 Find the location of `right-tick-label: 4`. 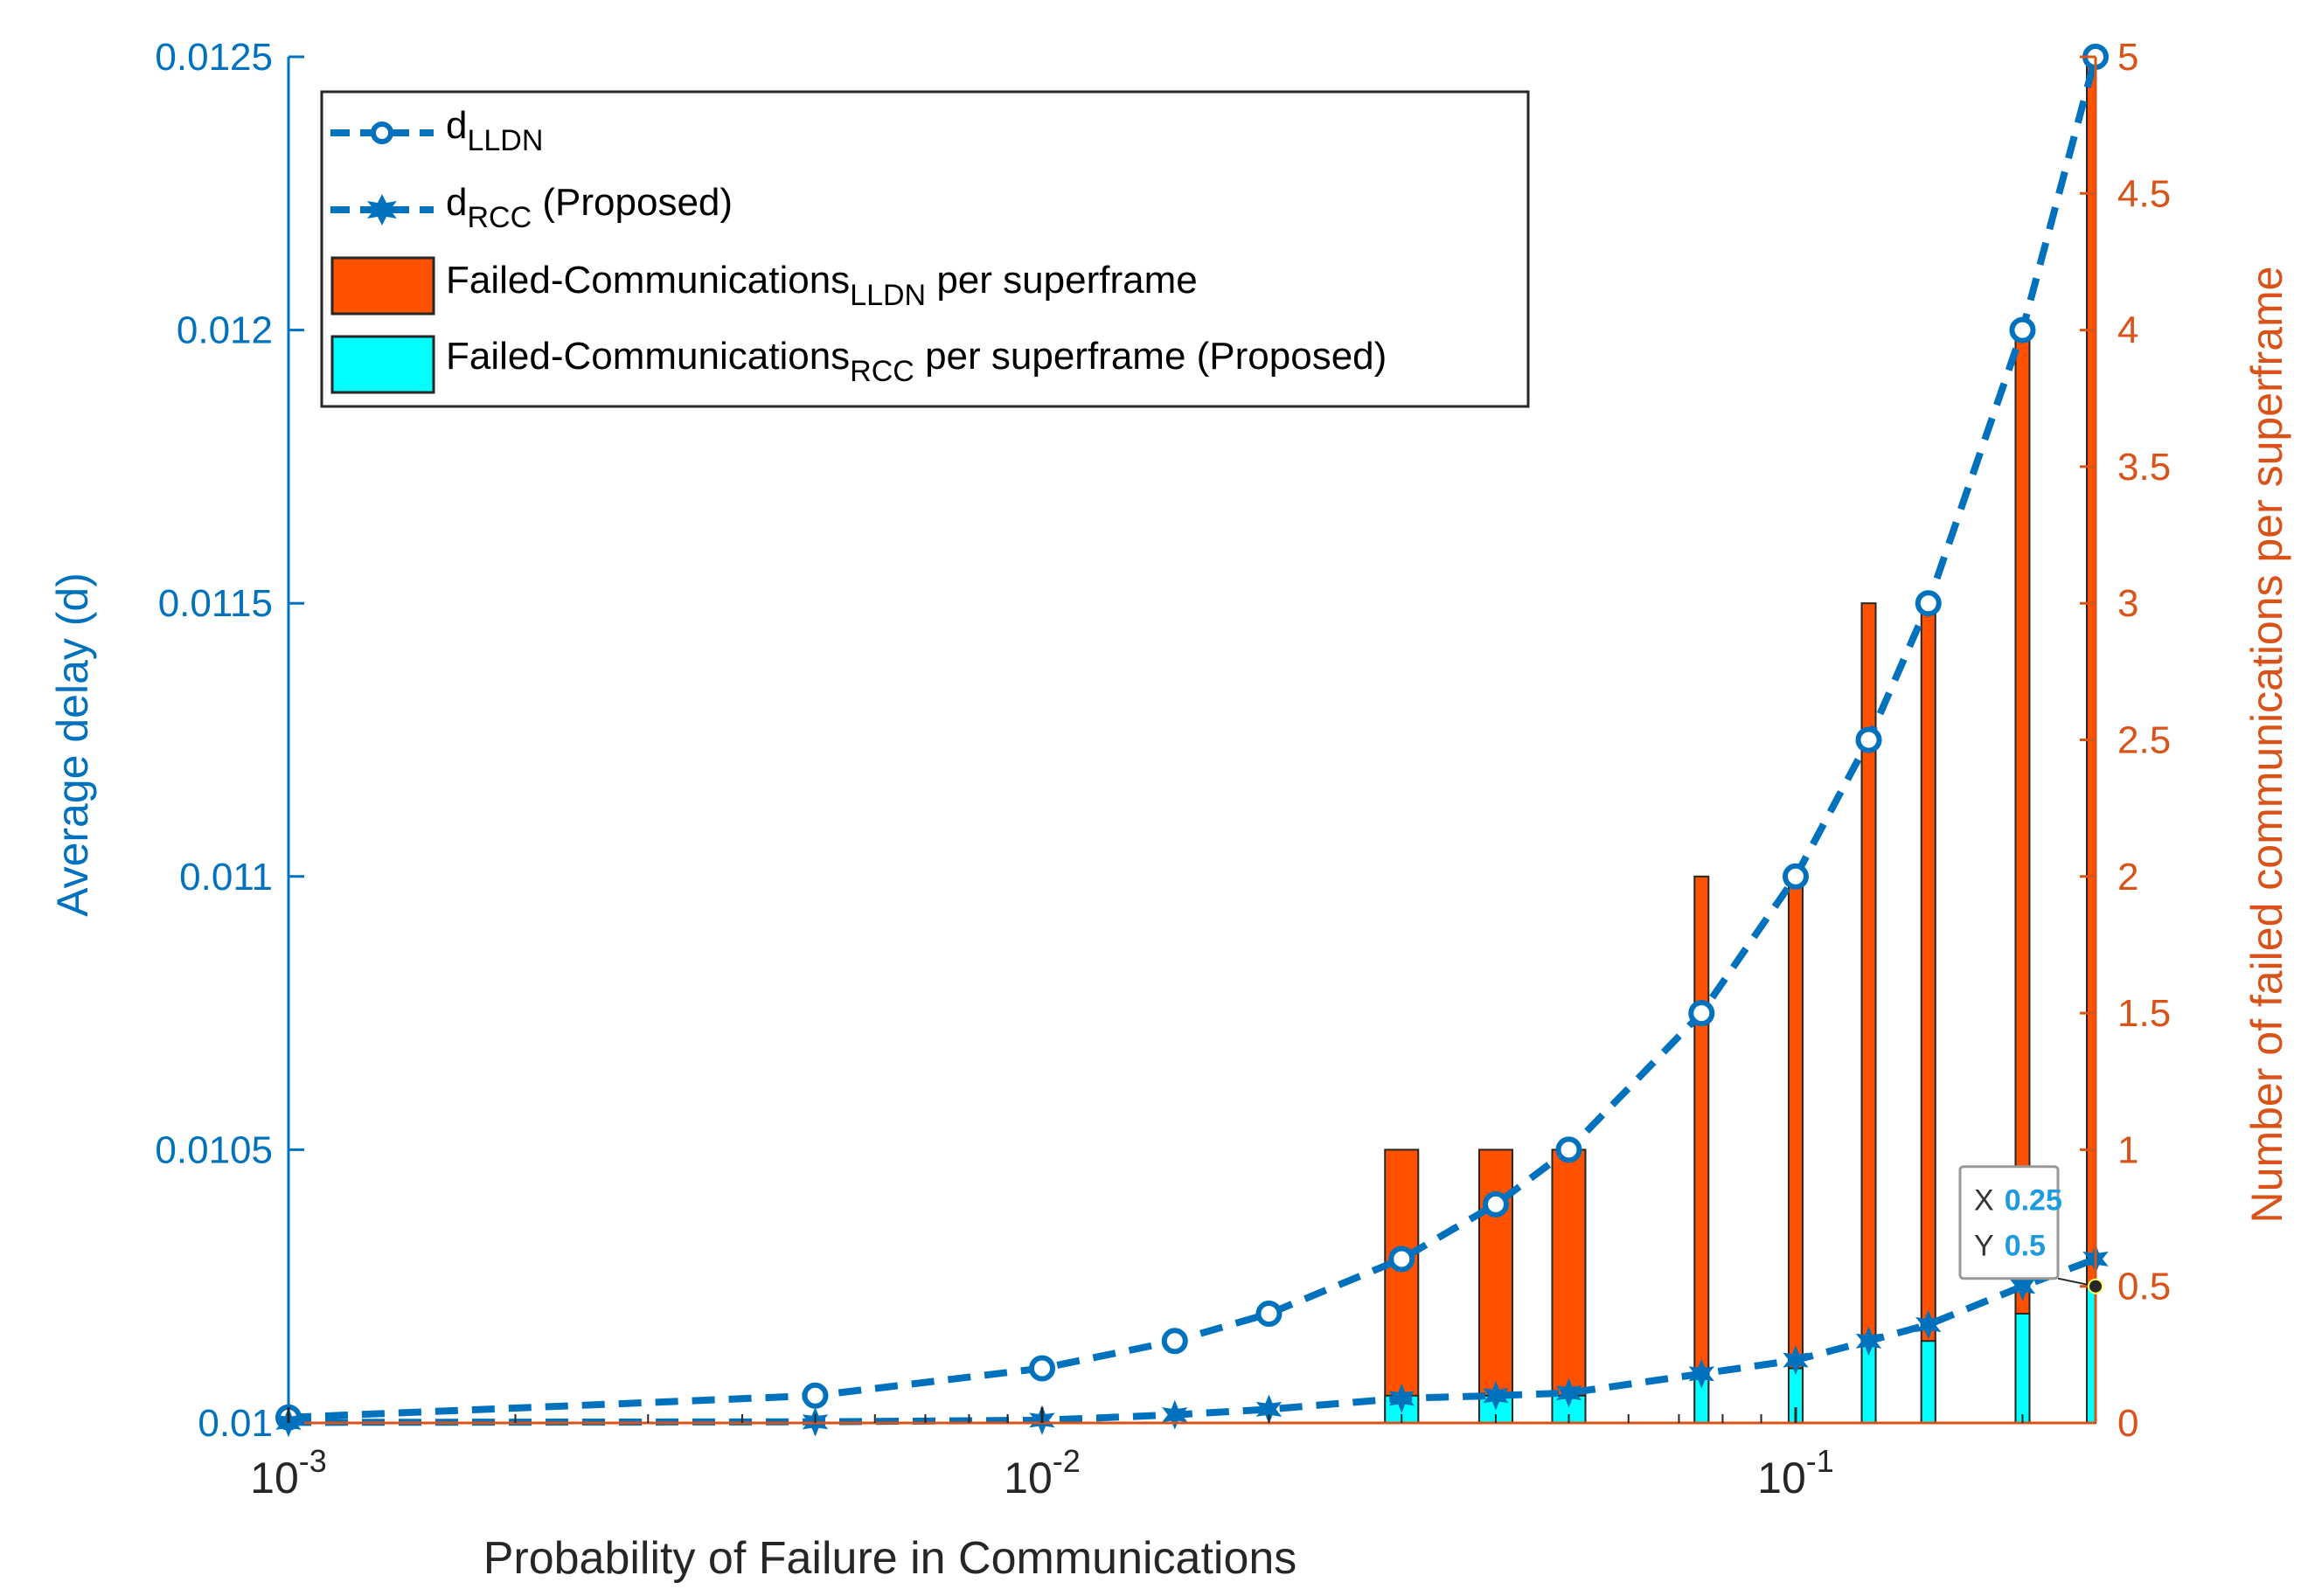

right-tick-label: 4 is located at coordinates (2127, 330).